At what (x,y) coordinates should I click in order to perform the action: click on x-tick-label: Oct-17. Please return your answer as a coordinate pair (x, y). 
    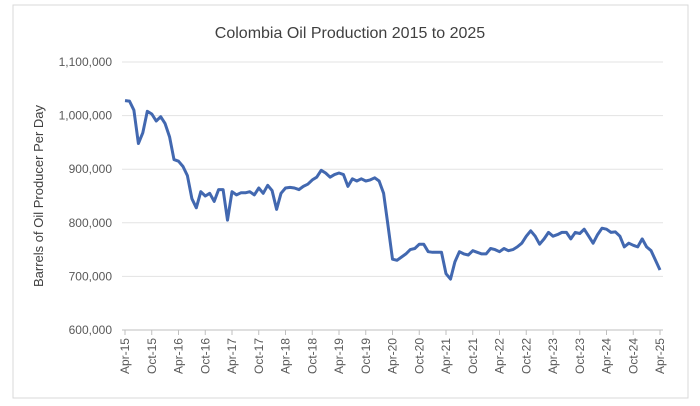
    Looking at the image, I should click on (259, 356).